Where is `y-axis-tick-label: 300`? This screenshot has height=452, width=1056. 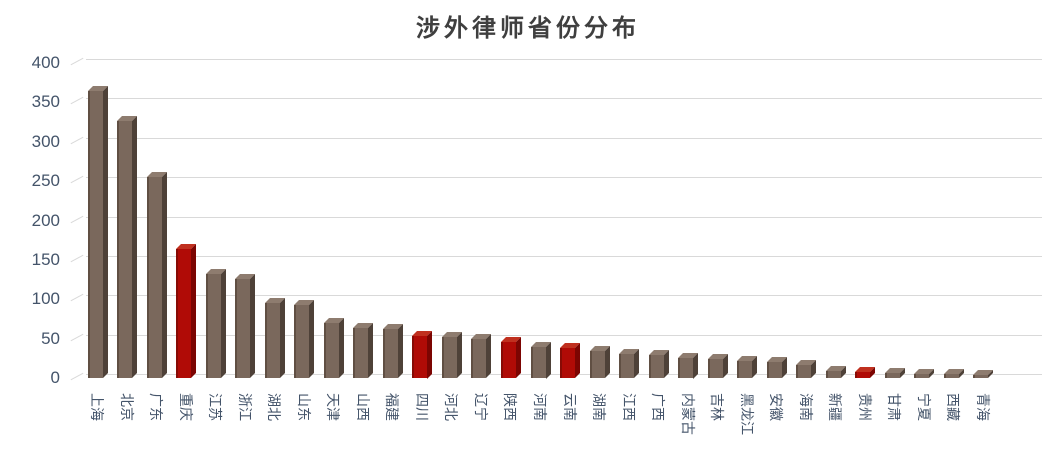 y-axis-tick-label: 300 is located at coordinates (45, 141).